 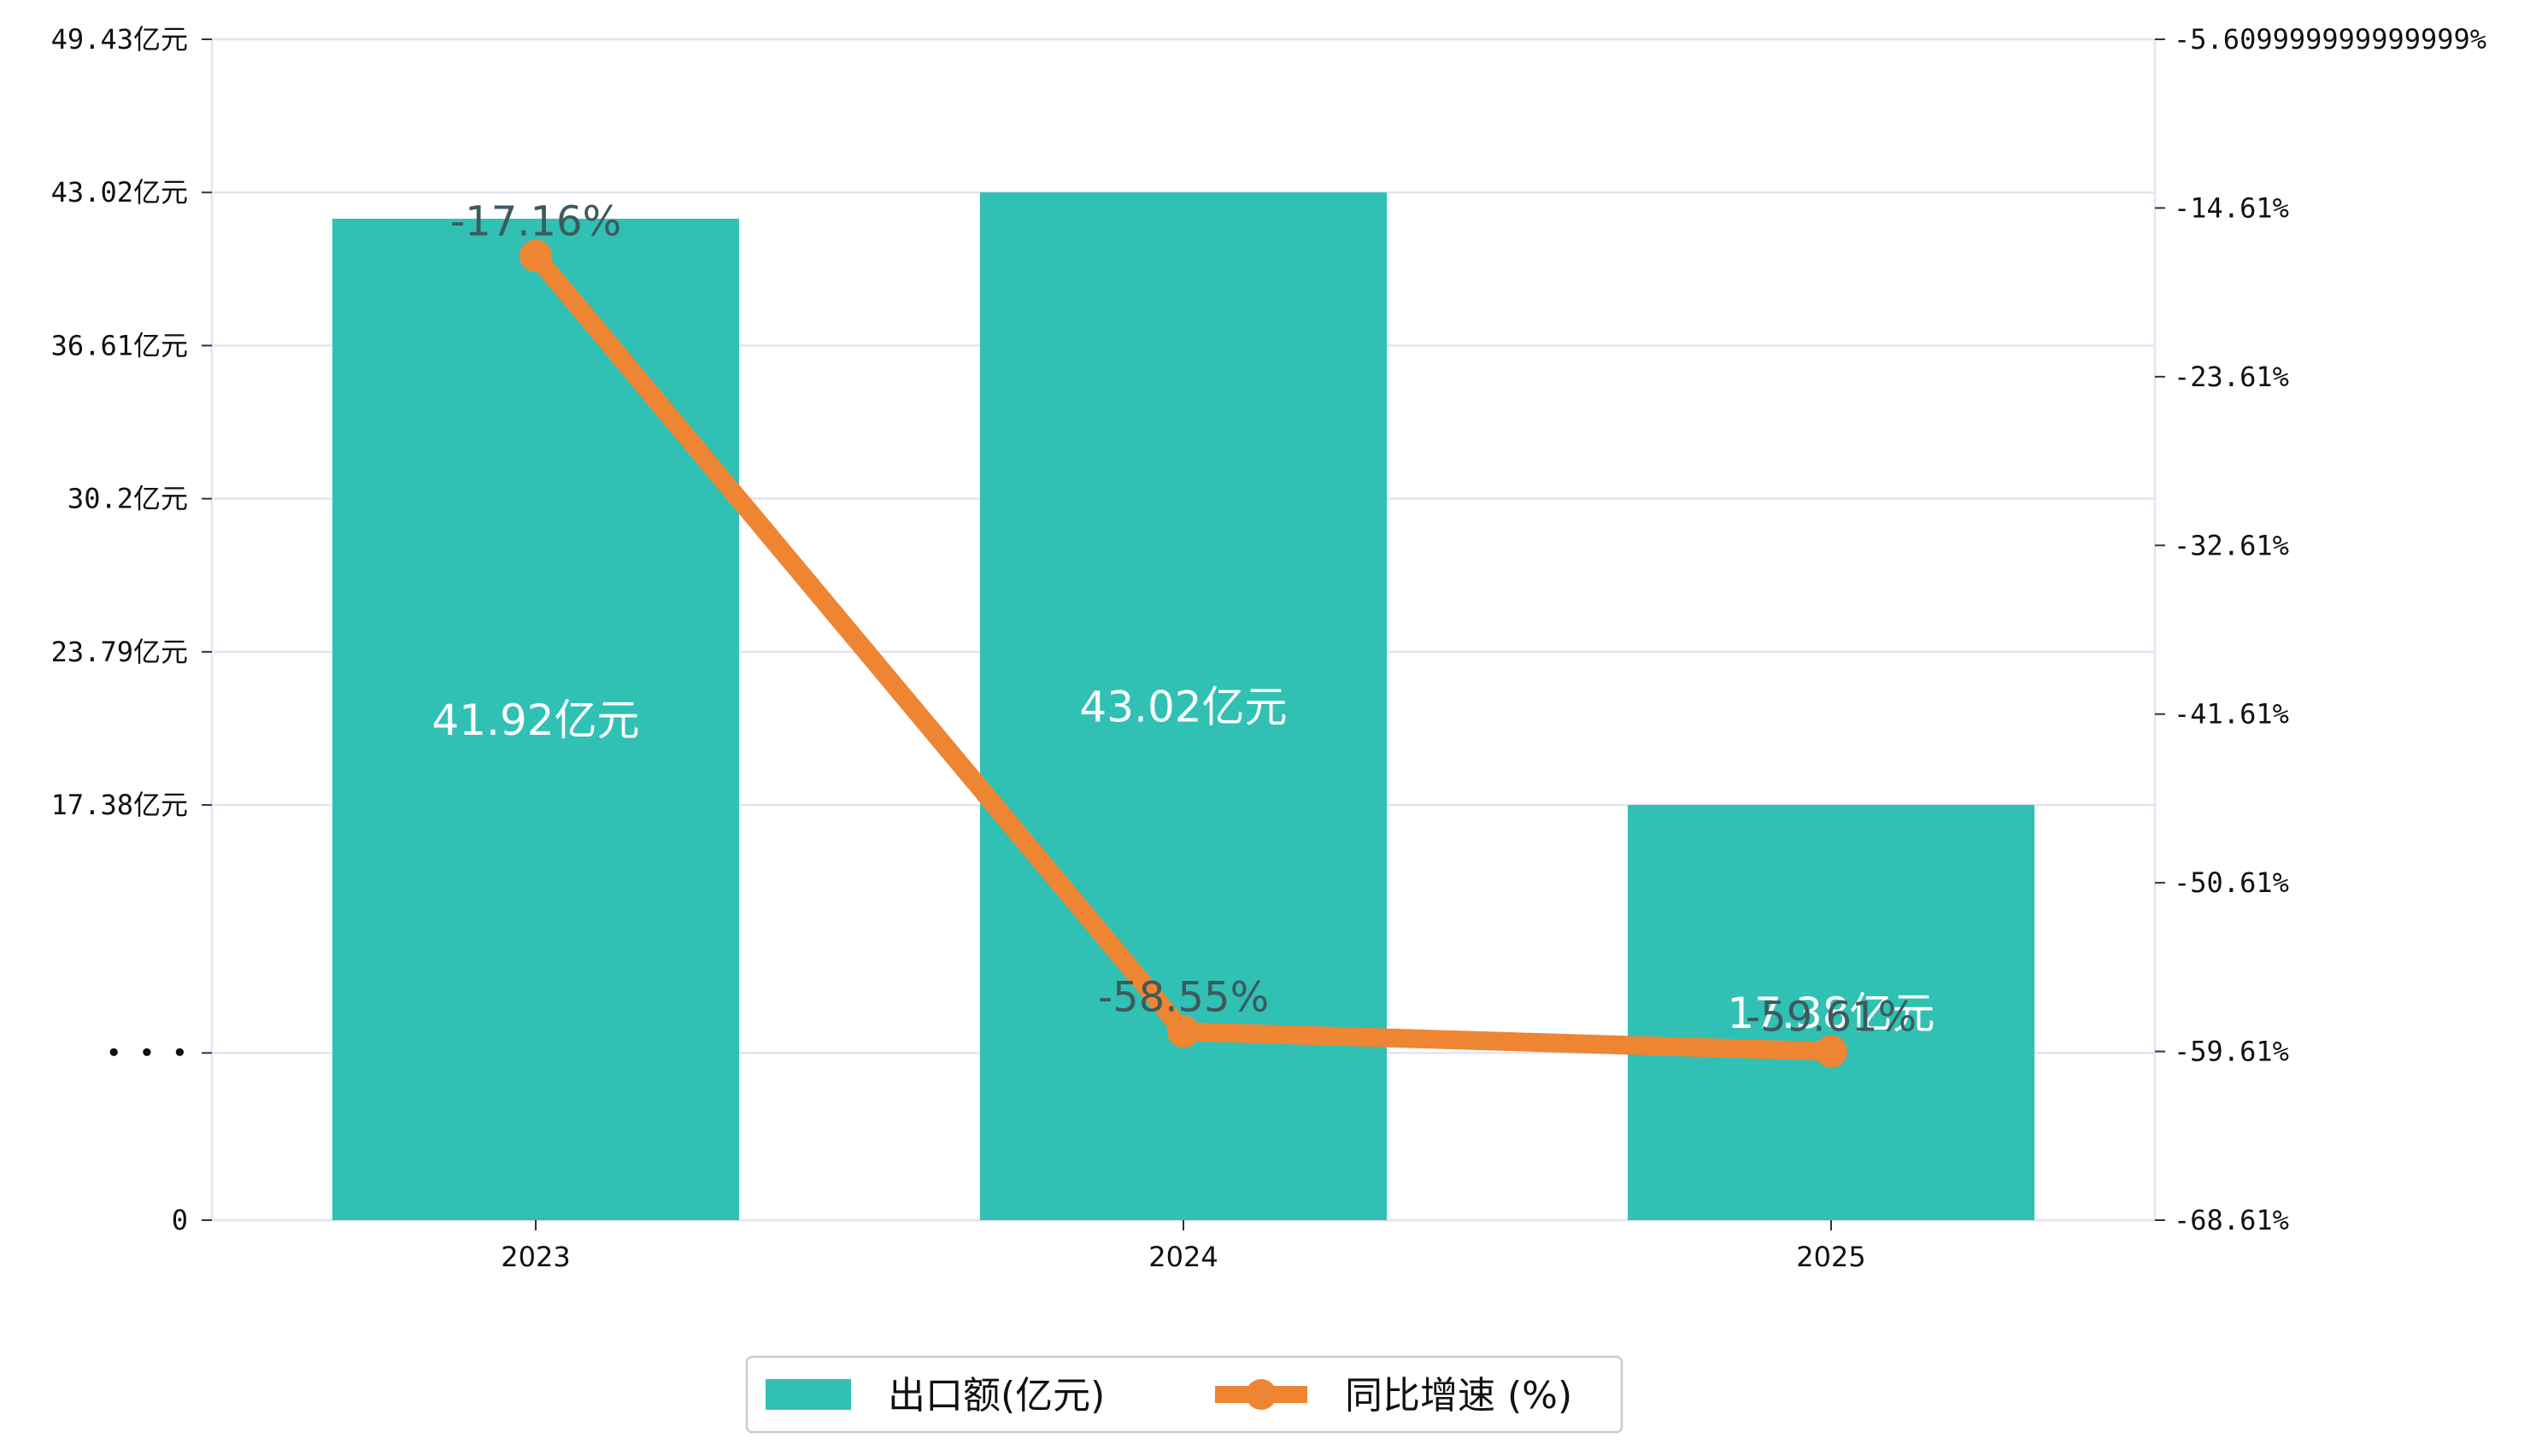 I want to click on left-tick-label-0: 0, so click(x=180, y=1220).